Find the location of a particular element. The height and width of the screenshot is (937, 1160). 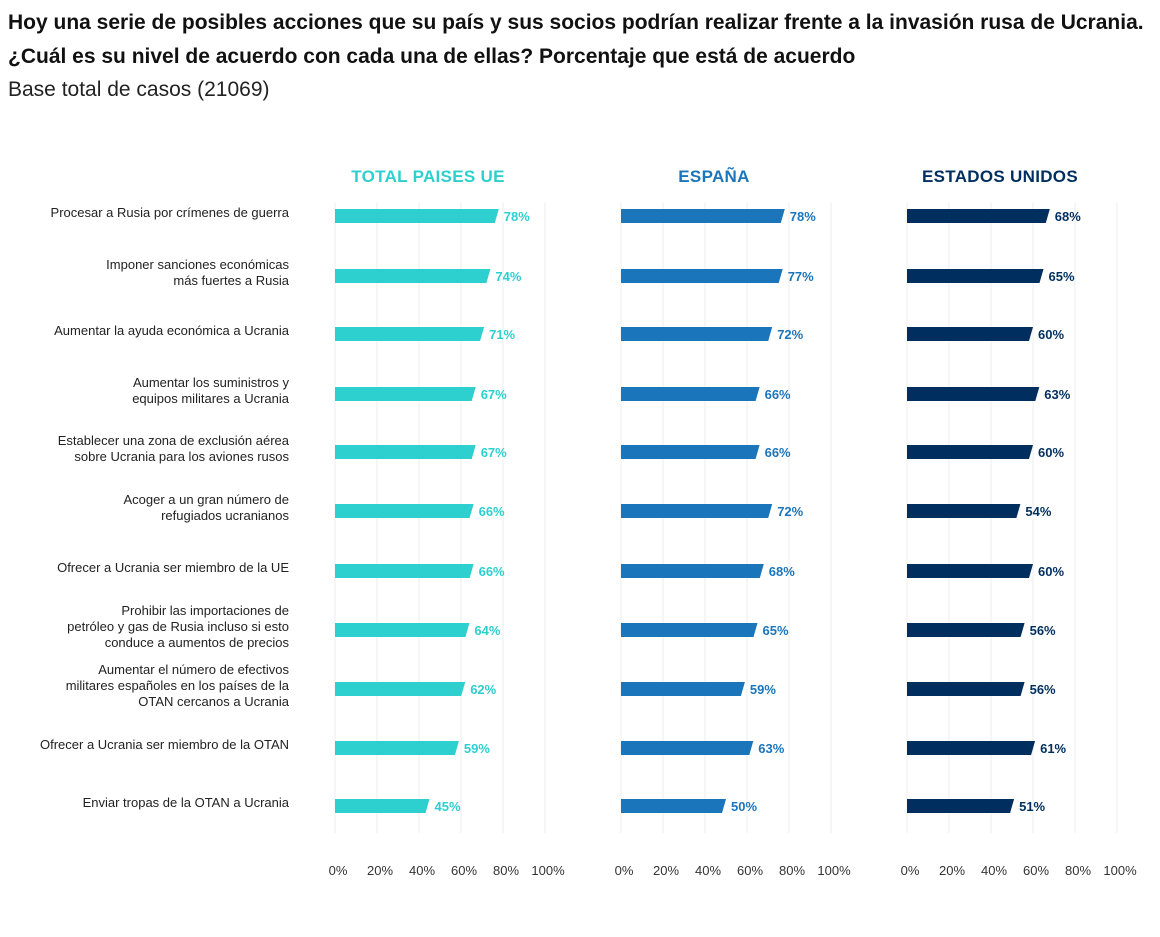

category-label: Aumentar la ayuda económica a Ucrania is located at coordinates (172, 330).